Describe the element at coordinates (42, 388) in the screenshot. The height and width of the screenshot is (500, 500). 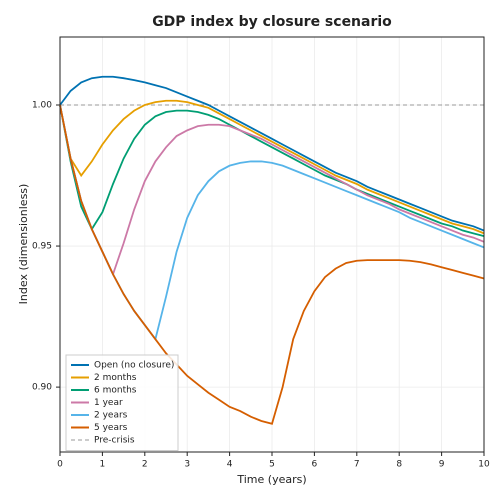
I see `y-tick-label: 0.90` at that location.